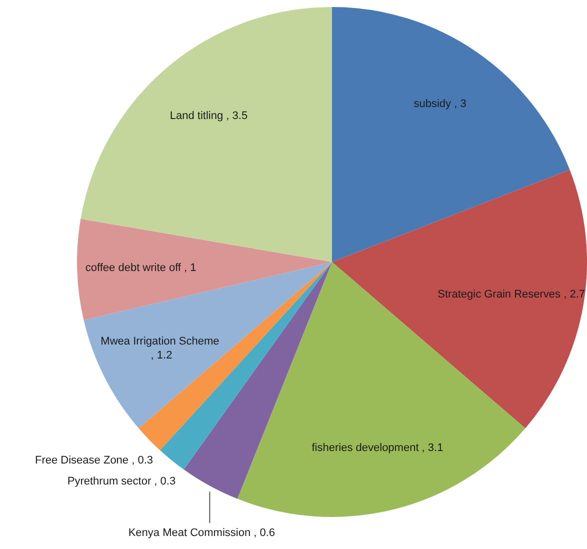 The width and height of the screenshot is (587, 549). I want to click on data-label: , 1, so click(190, 268).